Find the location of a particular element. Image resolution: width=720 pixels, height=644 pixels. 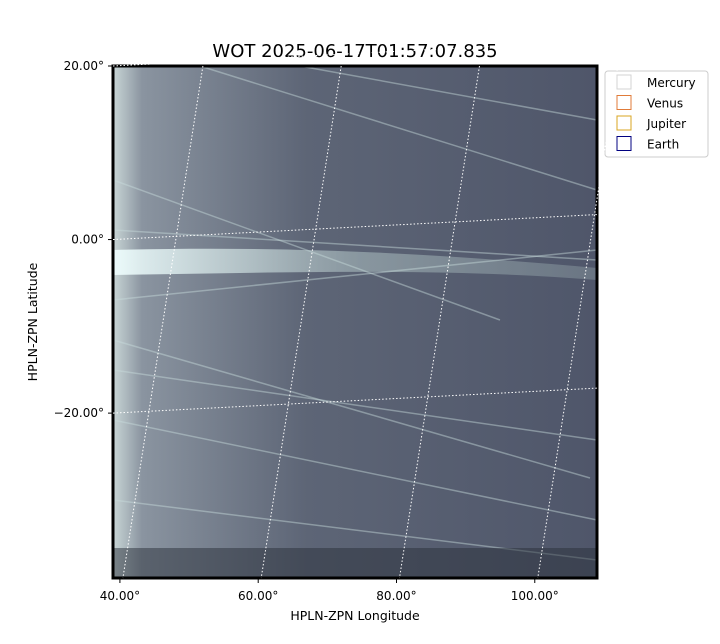

chart-title: WOT 2025-06-17T01:57:07.835 is located at coordinates (354, 51).